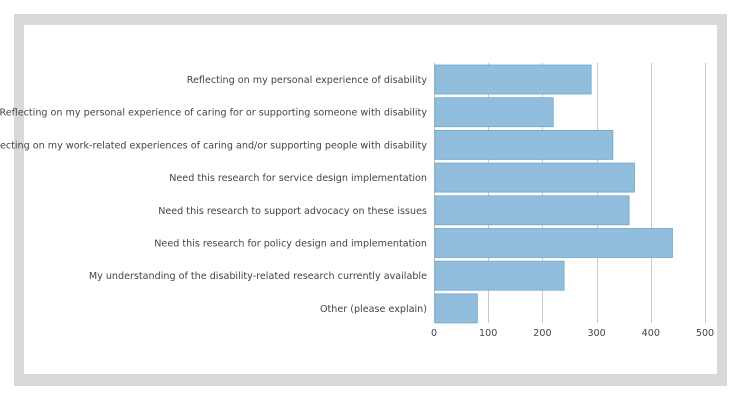 The width and height of the screenshot is (741, 404). What do you see at coordinates (705, 333) in the screenshot?
I see `x-tick-label: 500` at bounding box center [705, 333].